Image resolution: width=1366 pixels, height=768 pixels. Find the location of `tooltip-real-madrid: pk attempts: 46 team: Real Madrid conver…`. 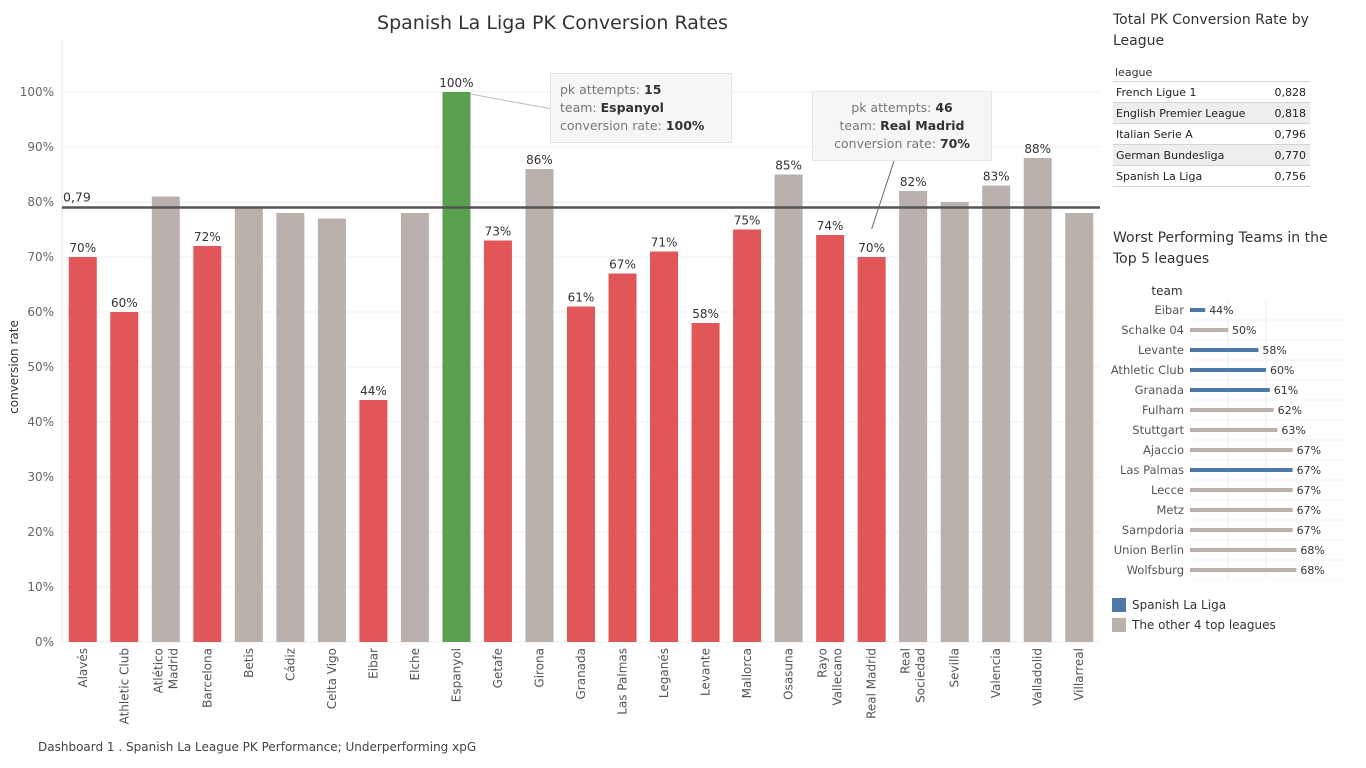

tooltip-real-madrid: pk attempts: 46 team: Real Madrid conver… is located at coordinates (902, 126).